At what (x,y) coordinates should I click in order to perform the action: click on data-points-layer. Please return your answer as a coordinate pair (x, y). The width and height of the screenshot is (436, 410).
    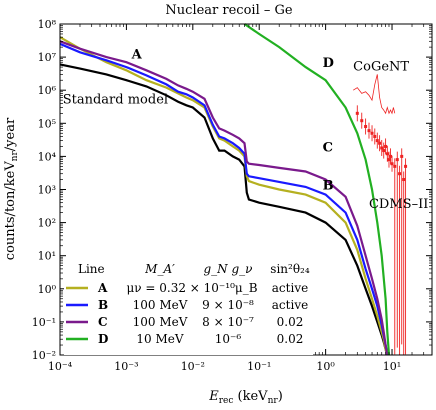
    Looking at the image, I should click on (381, 230).